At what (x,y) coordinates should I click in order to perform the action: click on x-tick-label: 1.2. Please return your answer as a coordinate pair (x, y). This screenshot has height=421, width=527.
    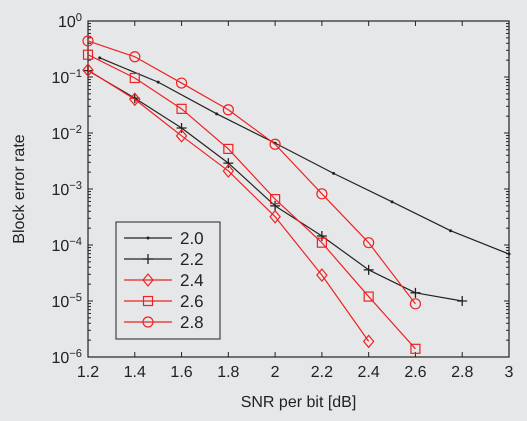
    Looking at the image, I should click on (88, 372).